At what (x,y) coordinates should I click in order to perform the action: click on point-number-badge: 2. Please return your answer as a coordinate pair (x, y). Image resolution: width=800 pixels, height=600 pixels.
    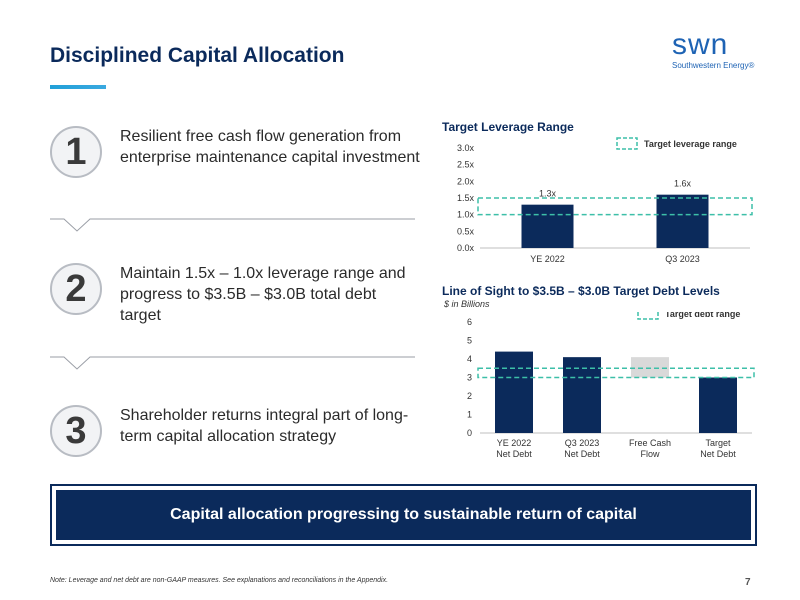
    Looking at the image, I should click on (76, 289).